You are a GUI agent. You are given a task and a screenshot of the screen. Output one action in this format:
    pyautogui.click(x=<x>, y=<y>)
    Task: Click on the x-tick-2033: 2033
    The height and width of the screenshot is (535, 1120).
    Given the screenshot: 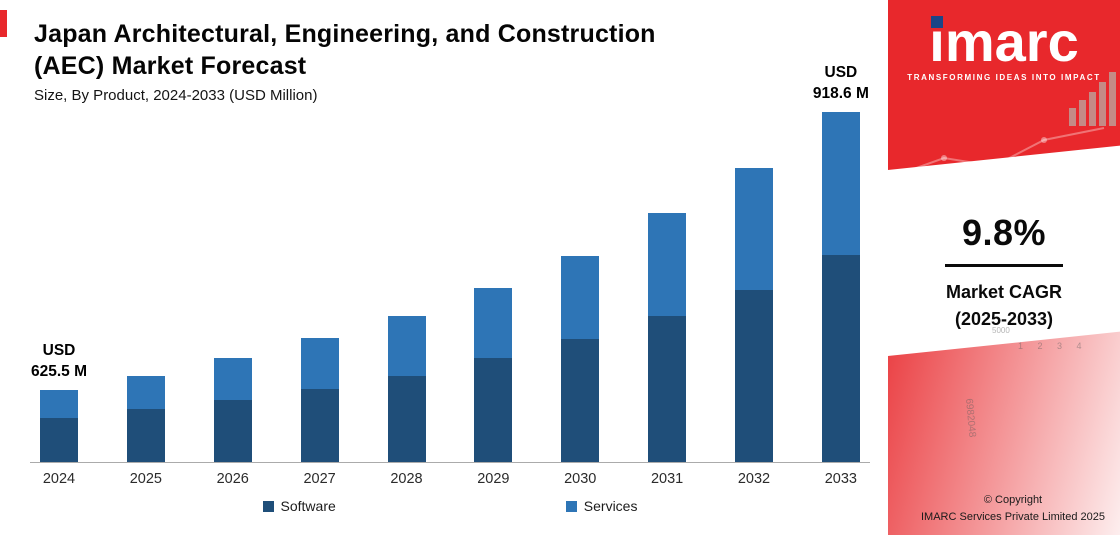 What is the action you would take?
    pyautogui.click(x=840, y=479)
    